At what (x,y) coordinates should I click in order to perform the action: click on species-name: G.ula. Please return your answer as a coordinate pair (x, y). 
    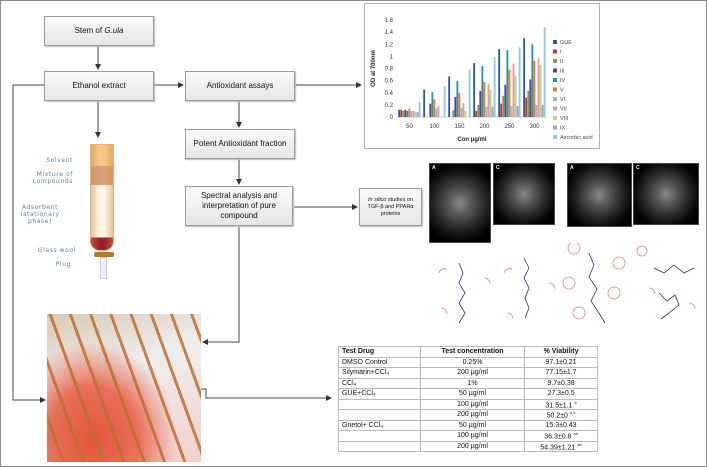
    Looking at the image, I should click on (114, 30).